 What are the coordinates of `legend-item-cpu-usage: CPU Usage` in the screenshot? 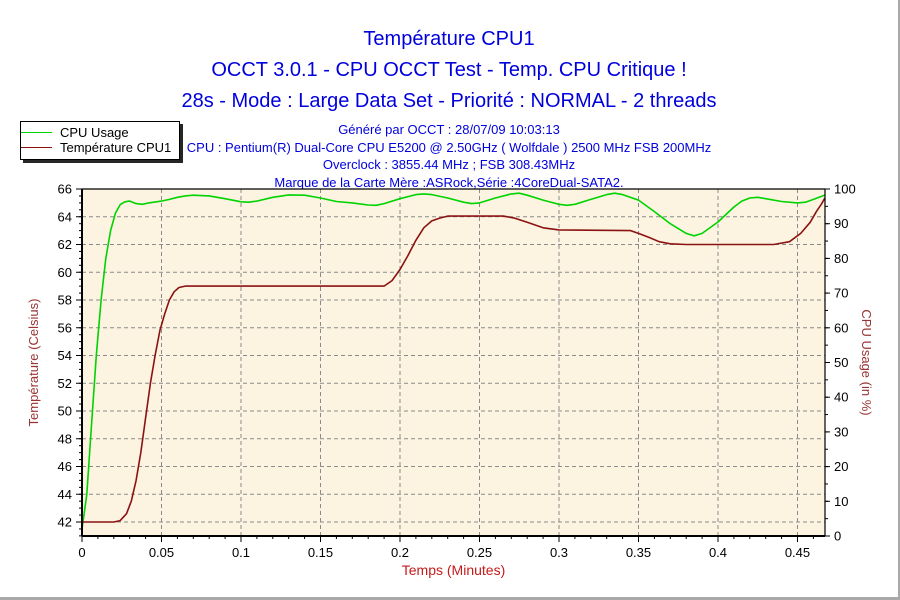 It's located at (96, 132).